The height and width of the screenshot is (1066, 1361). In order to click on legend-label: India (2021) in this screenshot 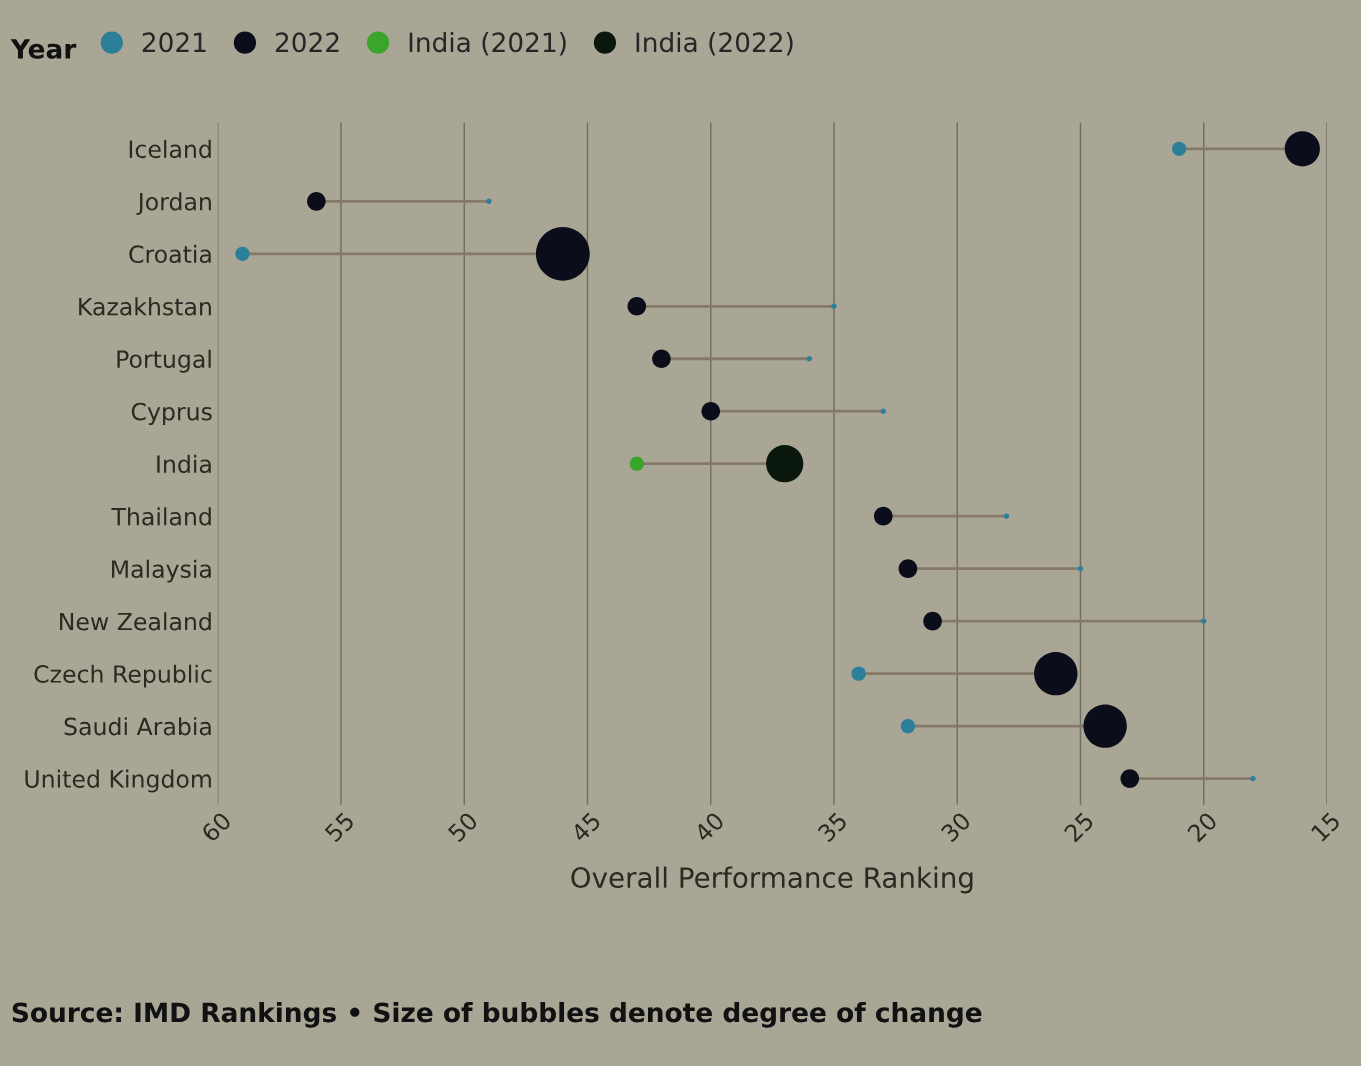, I will do `click(487, 43)`.